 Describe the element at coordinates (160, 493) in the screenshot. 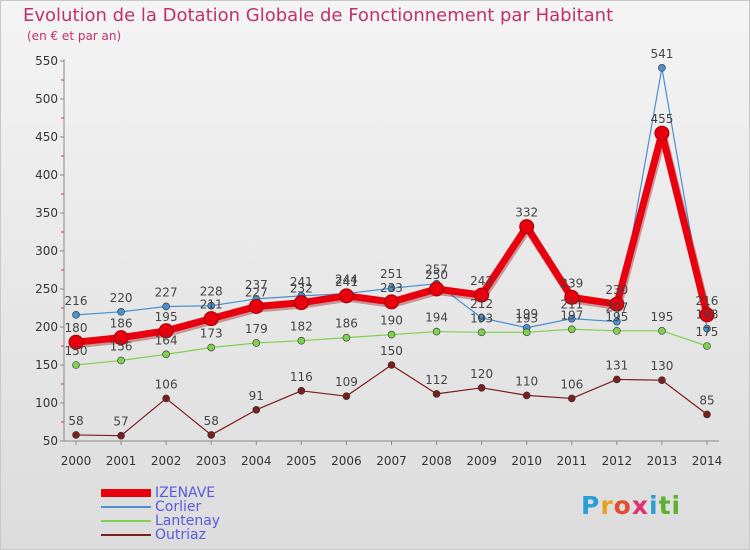

I see `legend-item-izenave: IZENAVE` at that location.